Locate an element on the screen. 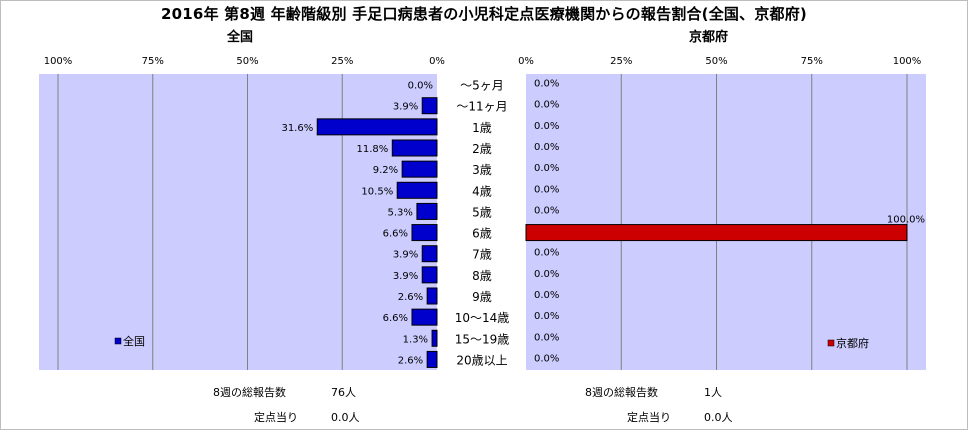 The height and width of the screenshot is (430, 968). national-total-value: 76人 is located at coordinates (343, 392).